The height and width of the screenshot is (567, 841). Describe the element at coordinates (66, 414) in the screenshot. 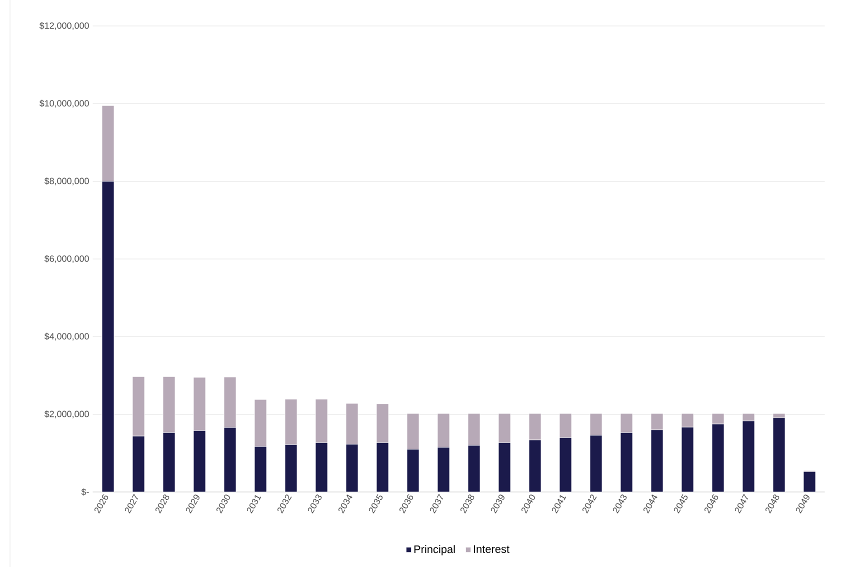

I see `y-tick-label: $2,000,000` at that location.